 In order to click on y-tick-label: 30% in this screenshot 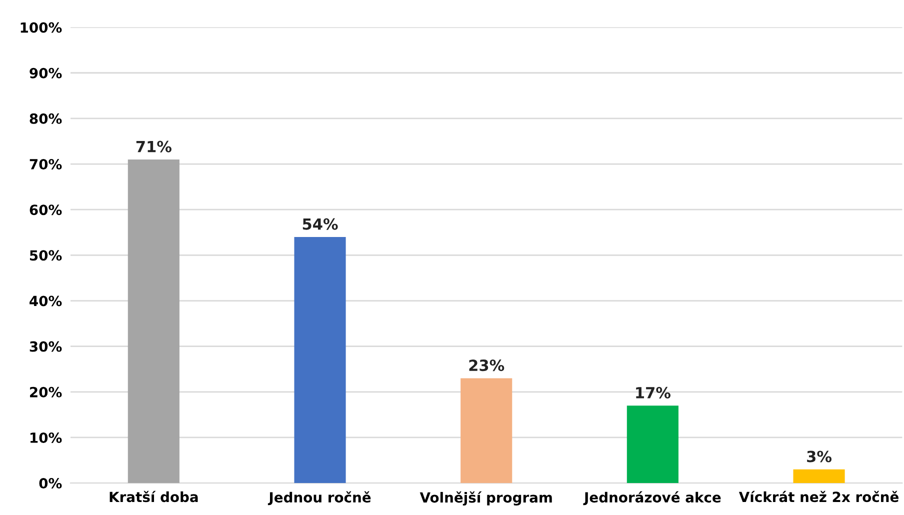, I will do `click(46, 346)`.